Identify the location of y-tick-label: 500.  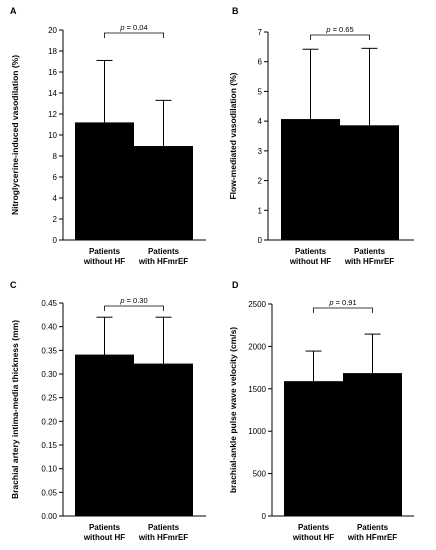
(260, 474).